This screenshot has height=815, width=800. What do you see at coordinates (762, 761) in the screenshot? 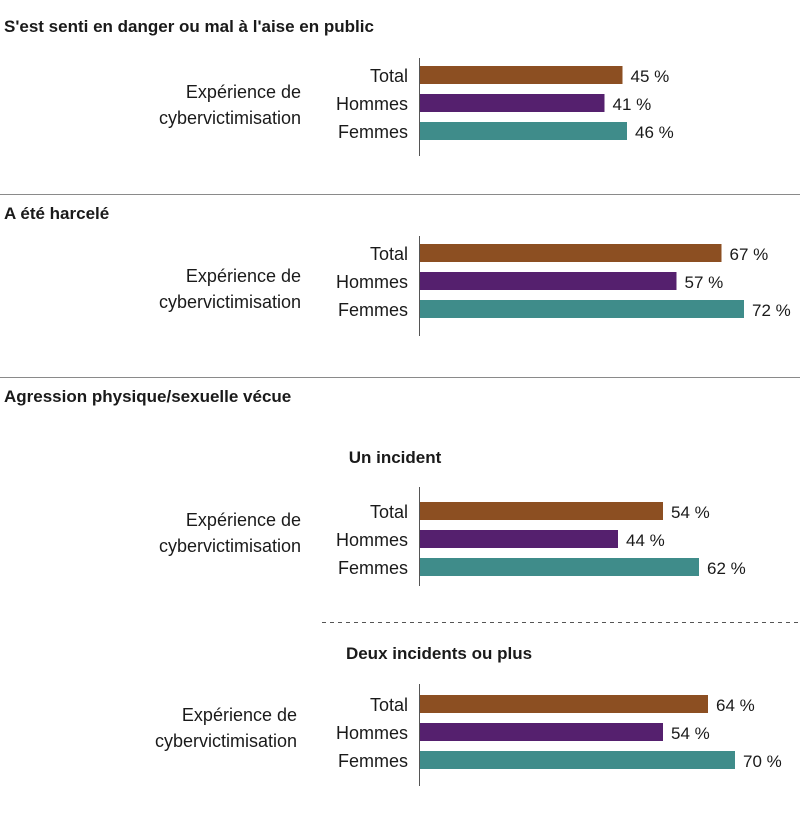
I see `value-label: 70 %` at bounding box center [762, 761].